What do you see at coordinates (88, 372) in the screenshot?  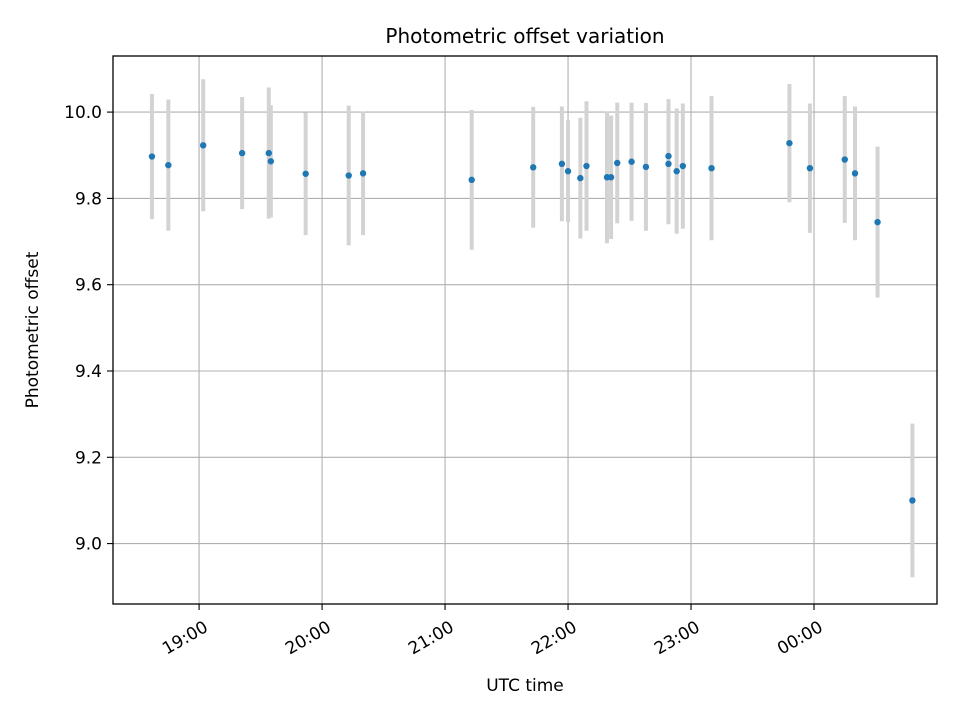 I see `y-tick-label: 9.4` at bounding box center [88, 372].